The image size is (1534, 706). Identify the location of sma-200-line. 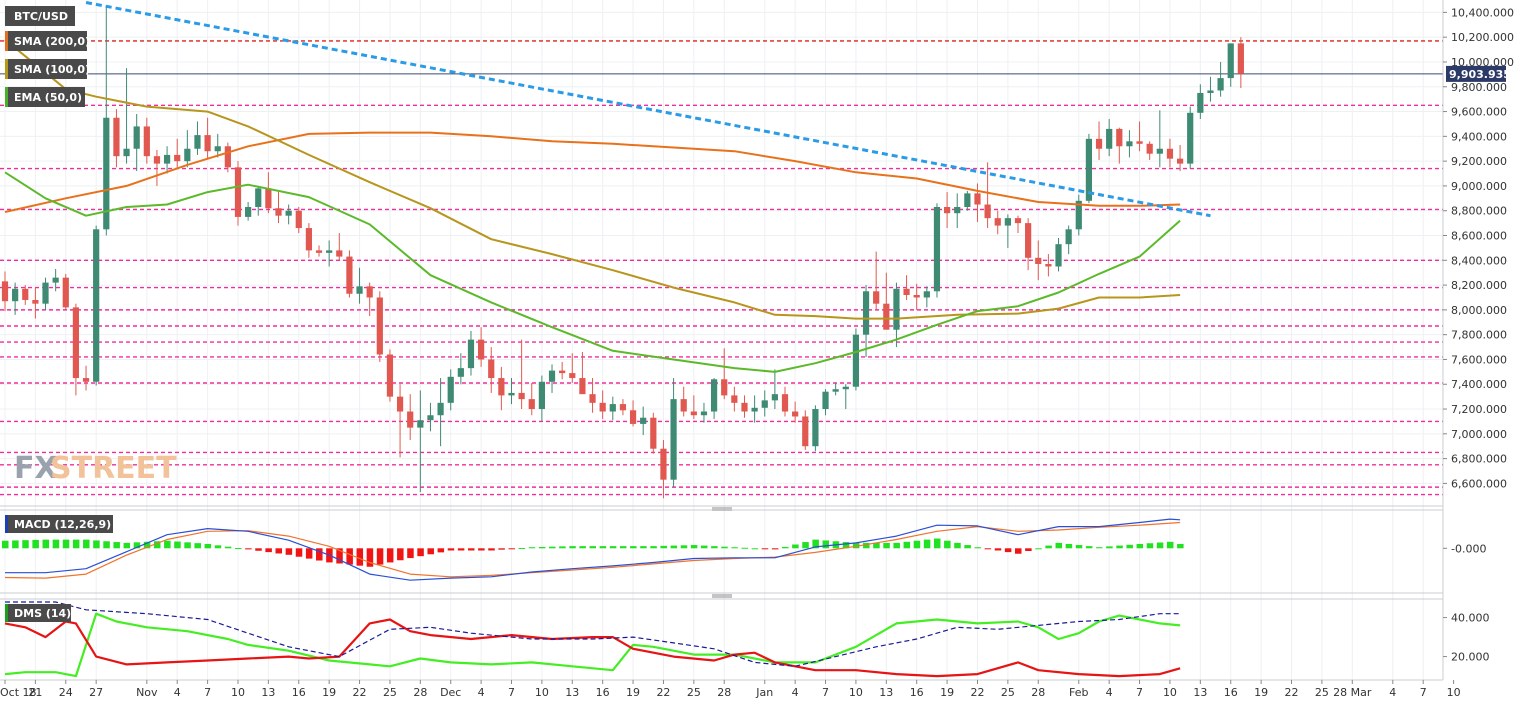
(592, 172).